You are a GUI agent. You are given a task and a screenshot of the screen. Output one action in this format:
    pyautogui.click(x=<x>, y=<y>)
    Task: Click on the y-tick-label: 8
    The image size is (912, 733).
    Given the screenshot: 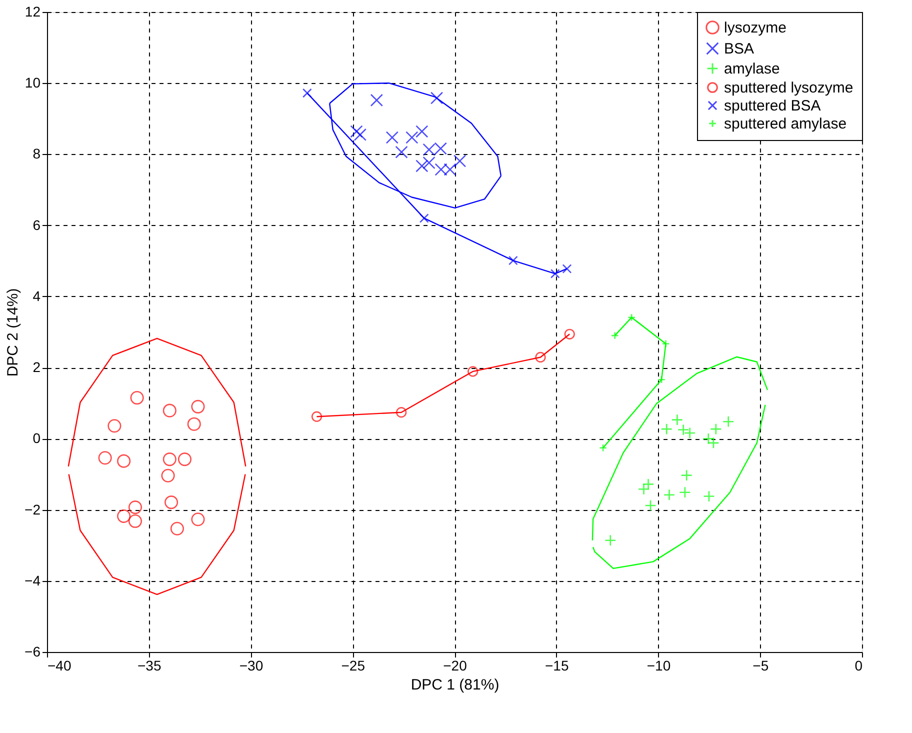 What is the action you would take?
    pyautogui.click(x=36, y=154)
    